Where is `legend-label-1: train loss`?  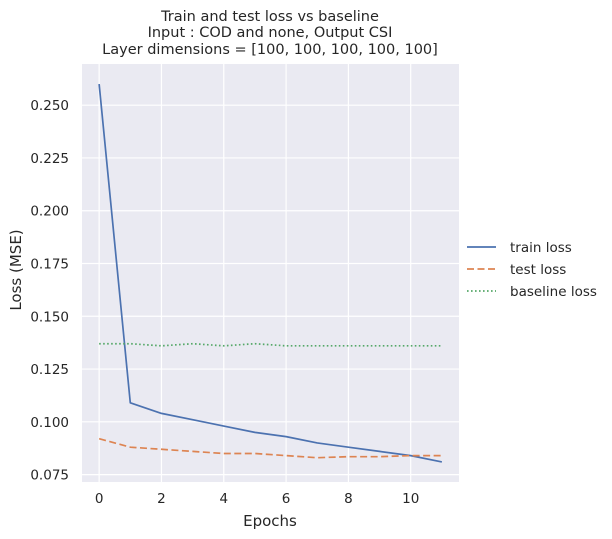 legend-label-1: train loss is located at coordinates (541, 248).